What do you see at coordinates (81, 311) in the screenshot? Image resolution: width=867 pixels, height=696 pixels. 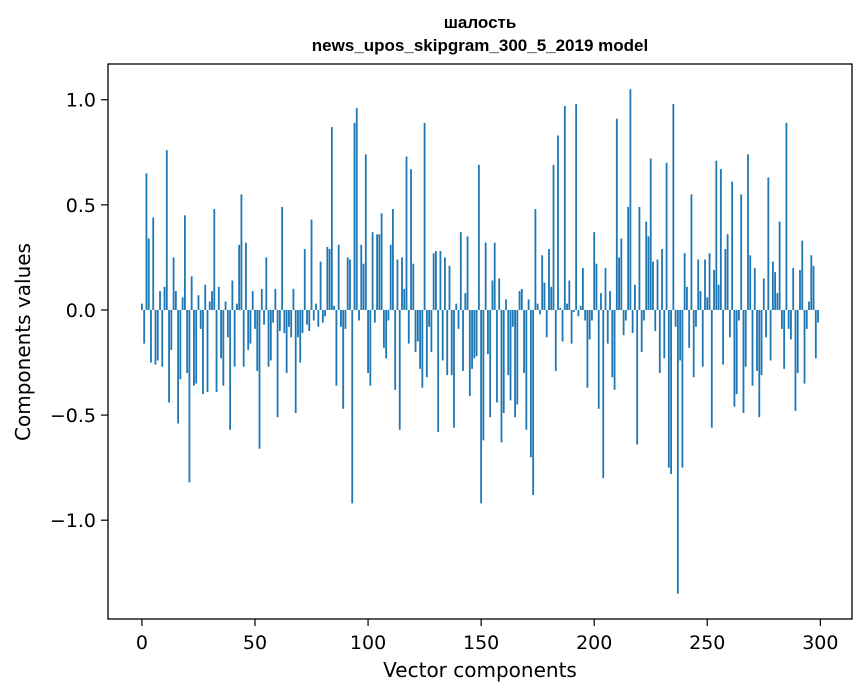 I see `y-tick-label: 0.0` at bounding box center [81, 311].